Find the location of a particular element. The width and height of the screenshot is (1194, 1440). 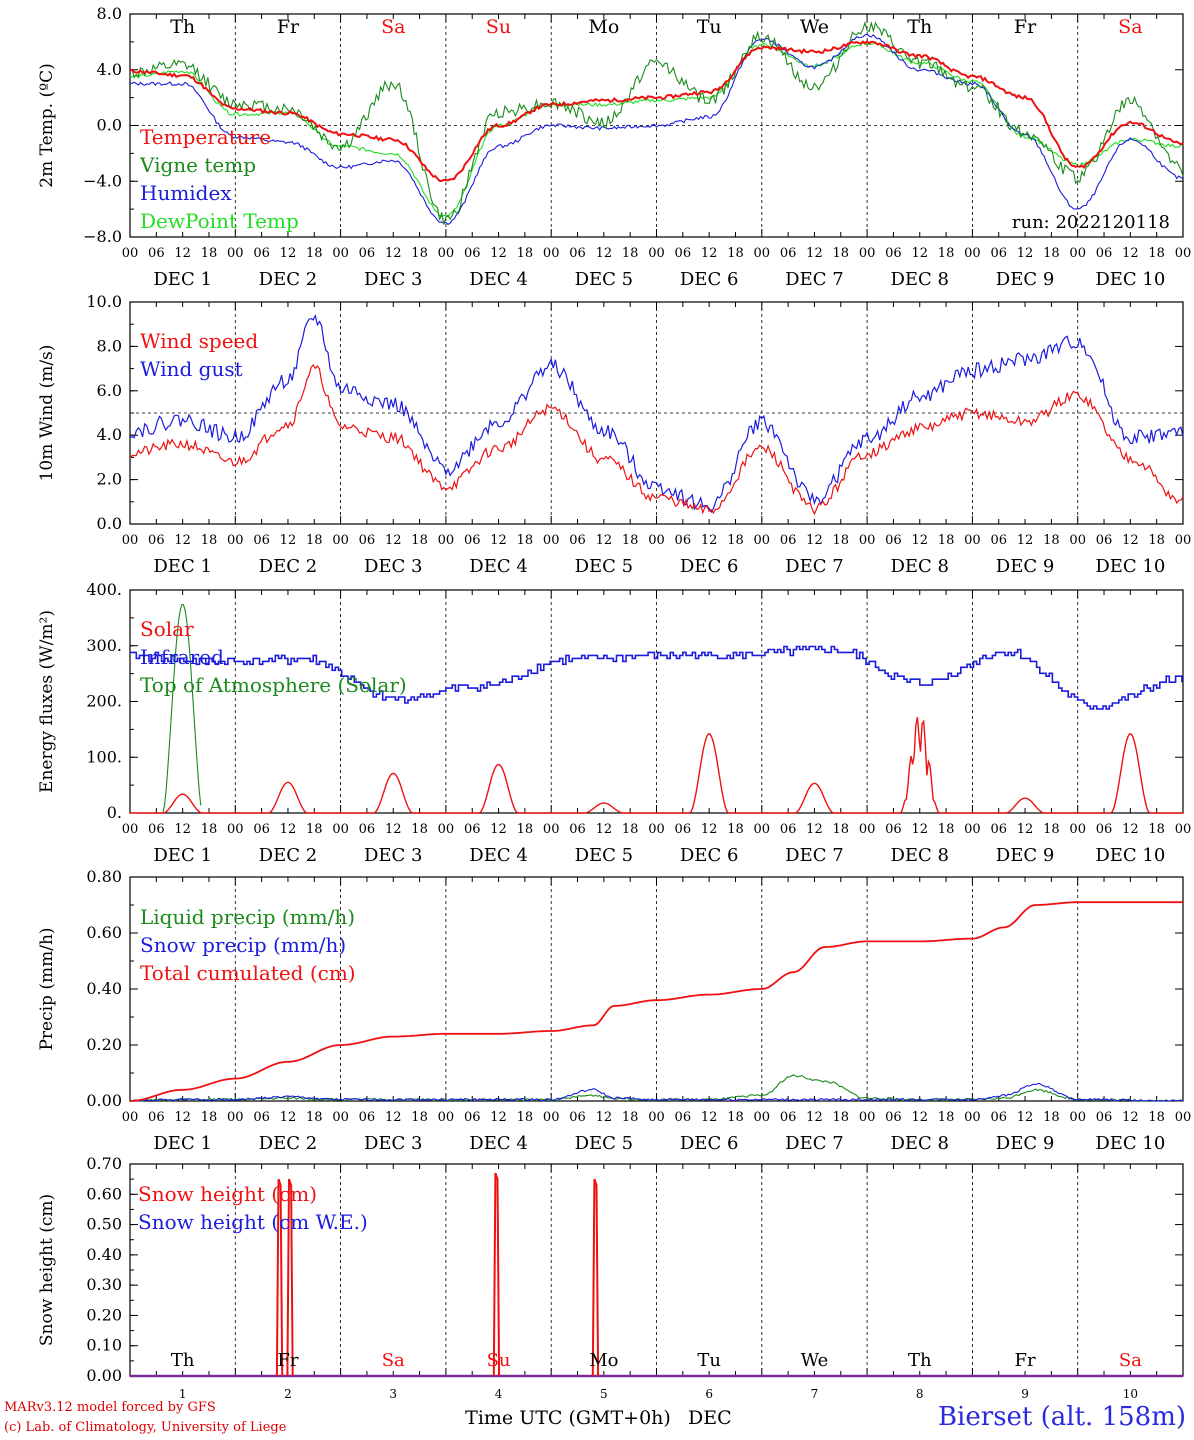

day-number-label: 8 is located at coordinates (920, 1394).